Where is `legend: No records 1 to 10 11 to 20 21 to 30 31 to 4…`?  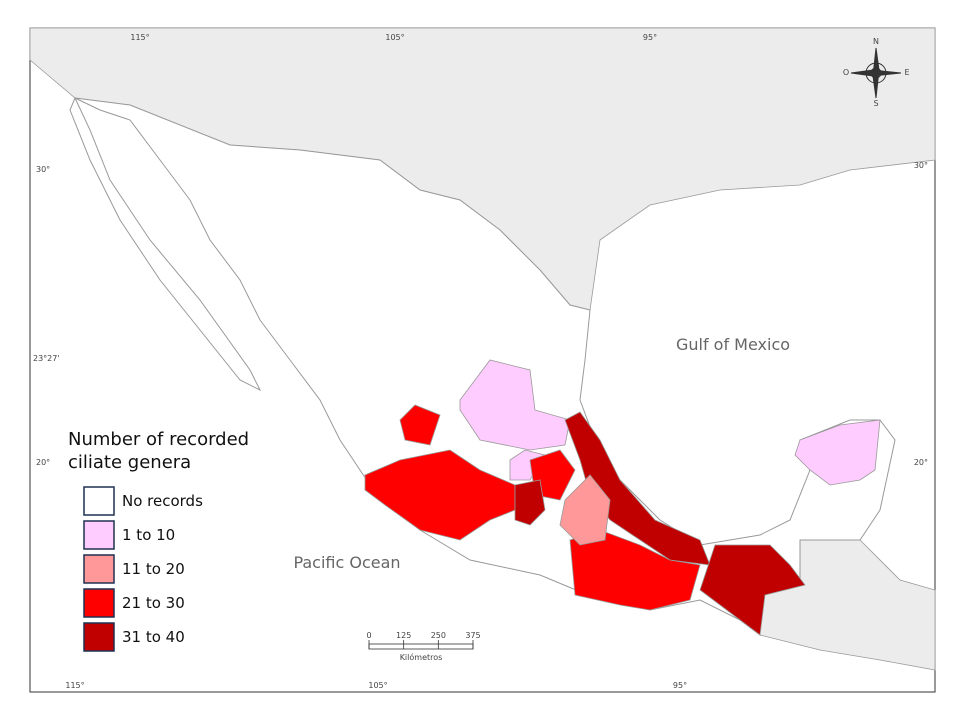 legend: No records 1 to 10 11 to 20 21 to 30 31 to 4… is located at coordinates (143, 569).